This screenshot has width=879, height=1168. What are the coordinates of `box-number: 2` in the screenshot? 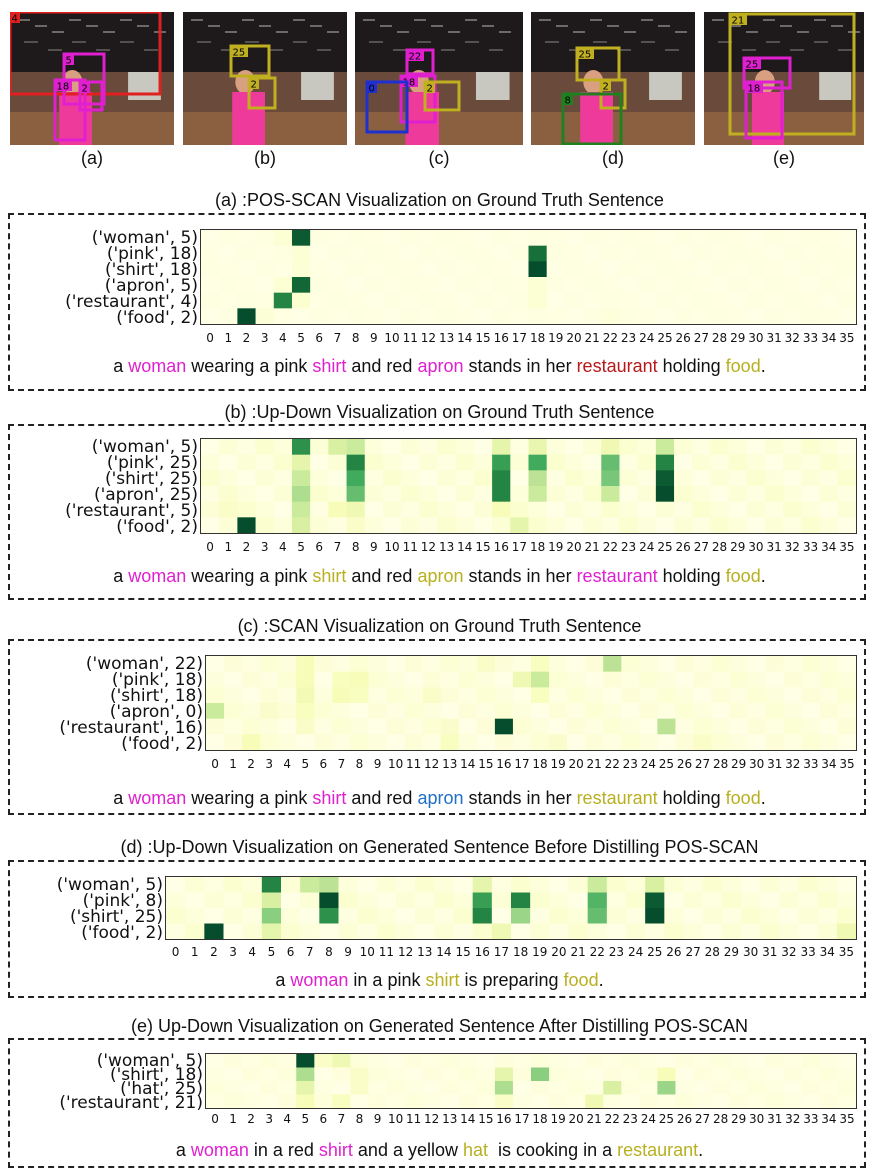 It's located at (606, 87).